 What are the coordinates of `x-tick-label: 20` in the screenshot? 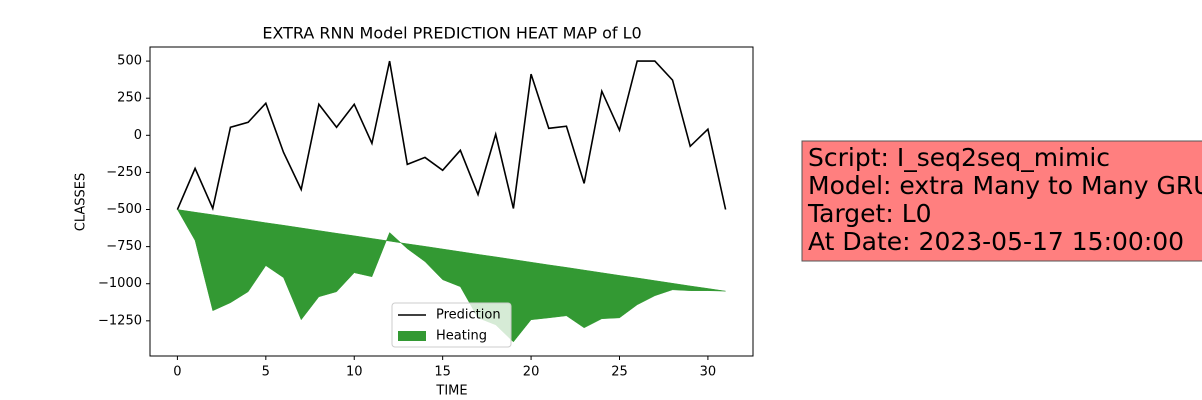 It's located at (531, 372).